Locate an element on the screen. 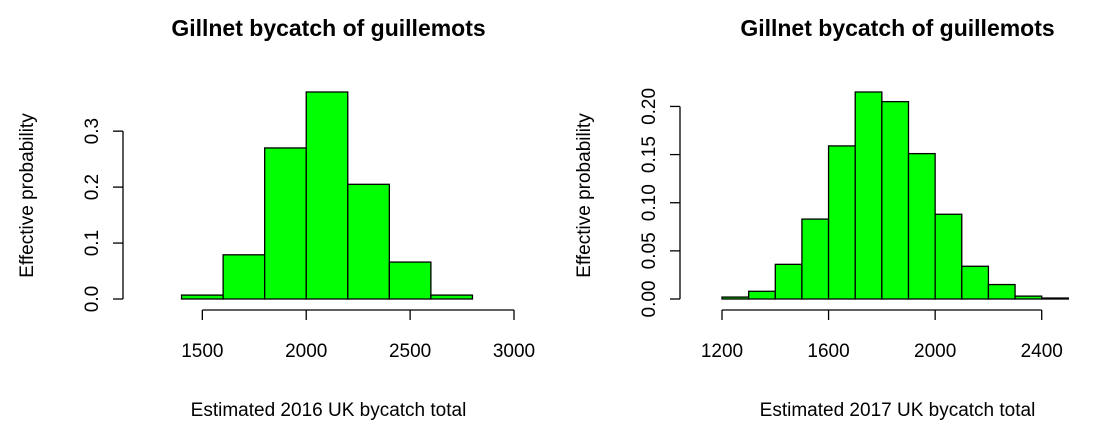 This screenshot has width=1110, height=426. x-tick-label: 1200 is located at coordinates (722, 351).